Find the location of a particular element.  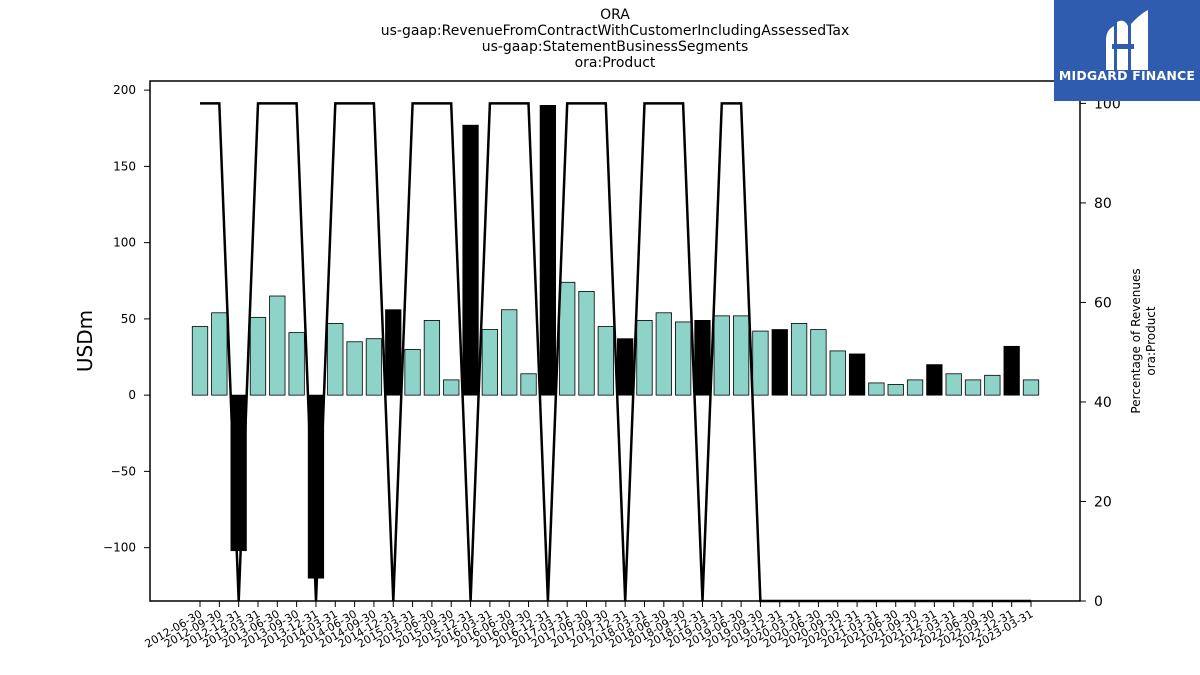

midgard-finance-logo: MIDGARD FINANCE is located at coordinates (1127, 50).